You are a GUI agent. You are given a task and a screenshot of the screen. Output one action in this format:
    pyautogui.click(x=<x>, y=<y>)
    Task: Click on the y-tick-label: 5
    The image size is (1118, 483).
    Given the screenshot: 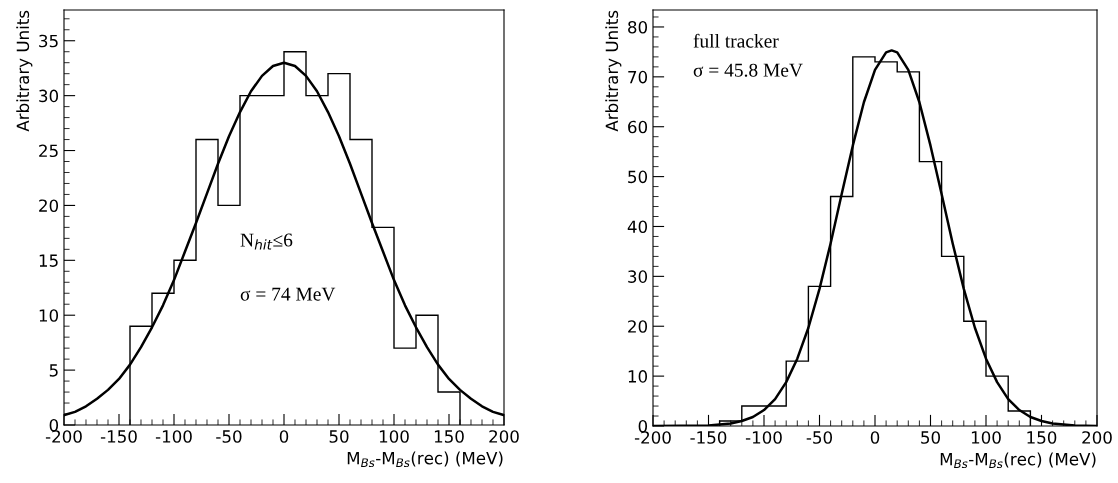 What is the action you would take?
    pyautogui.click(x=53, y=370)
    